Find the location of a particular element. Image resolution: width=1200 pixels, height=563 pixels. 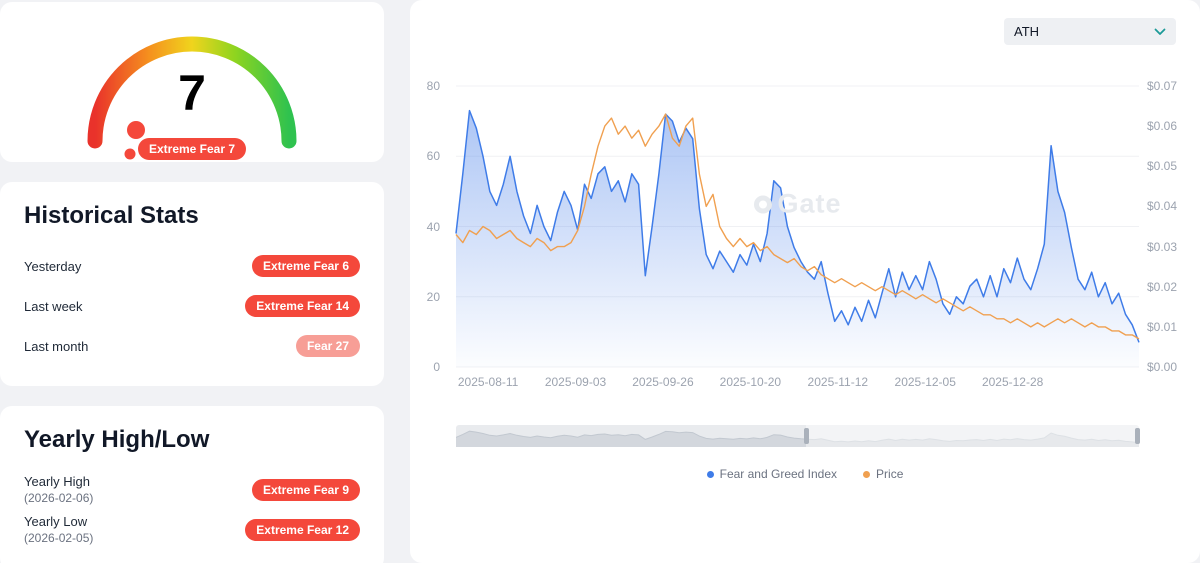

chart-header: ATH is located at coordinates (805, 30).